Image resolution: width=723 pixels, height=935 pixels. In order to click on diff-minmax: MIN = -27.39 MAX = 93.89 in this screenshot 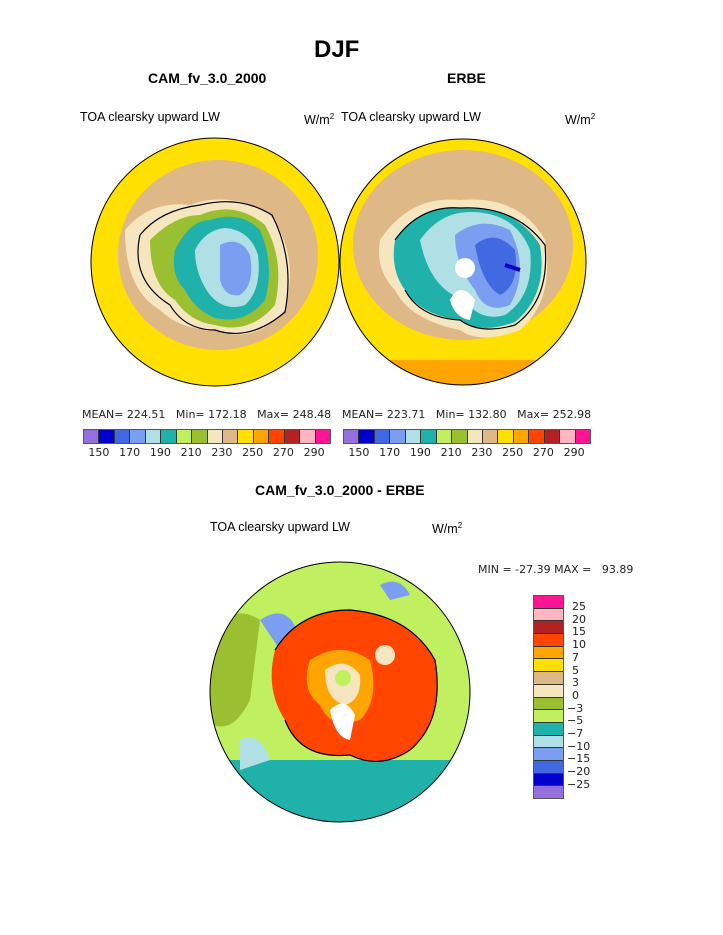, I will do `click(556, 569)`.